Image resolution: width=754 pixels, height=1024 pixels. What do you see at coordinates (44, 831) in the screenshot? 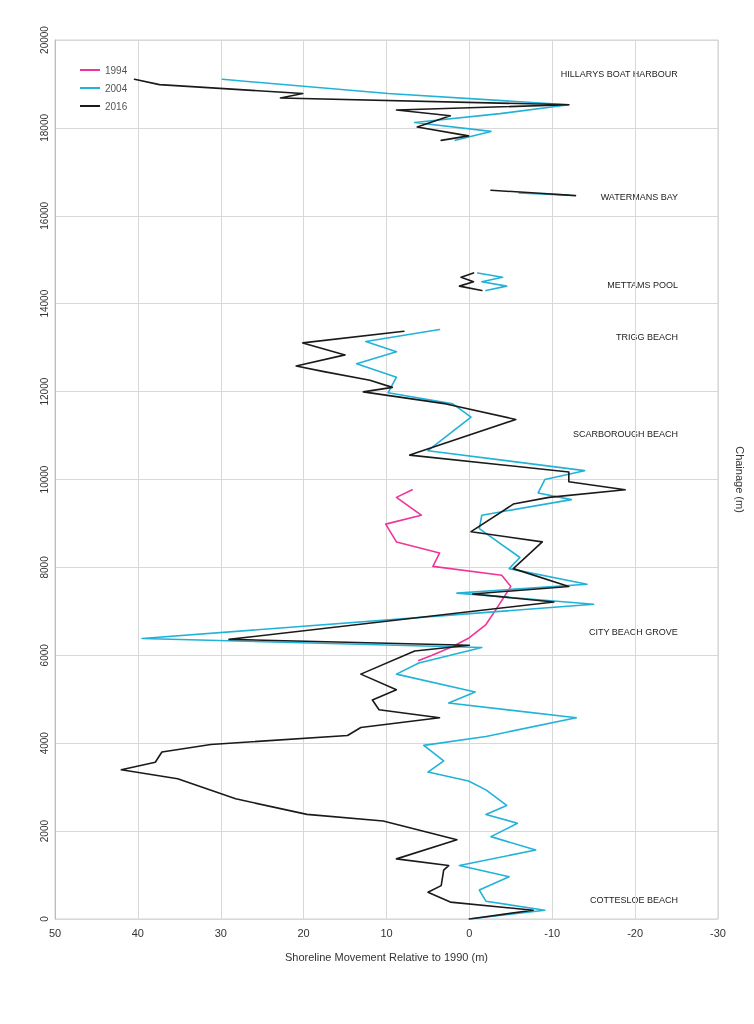
I see `y-tick-label: 2000` at bounding box center [44, 831].